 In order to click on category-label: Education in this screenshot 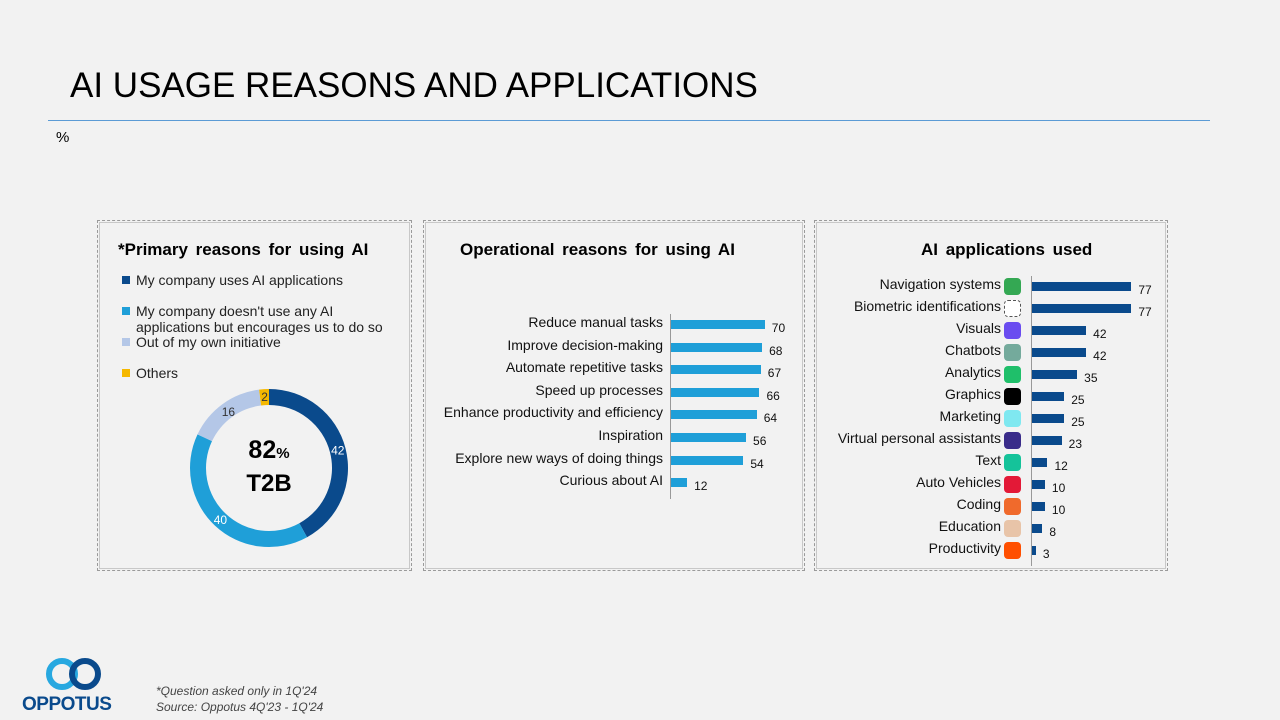, I will do `click(969, 526)`.